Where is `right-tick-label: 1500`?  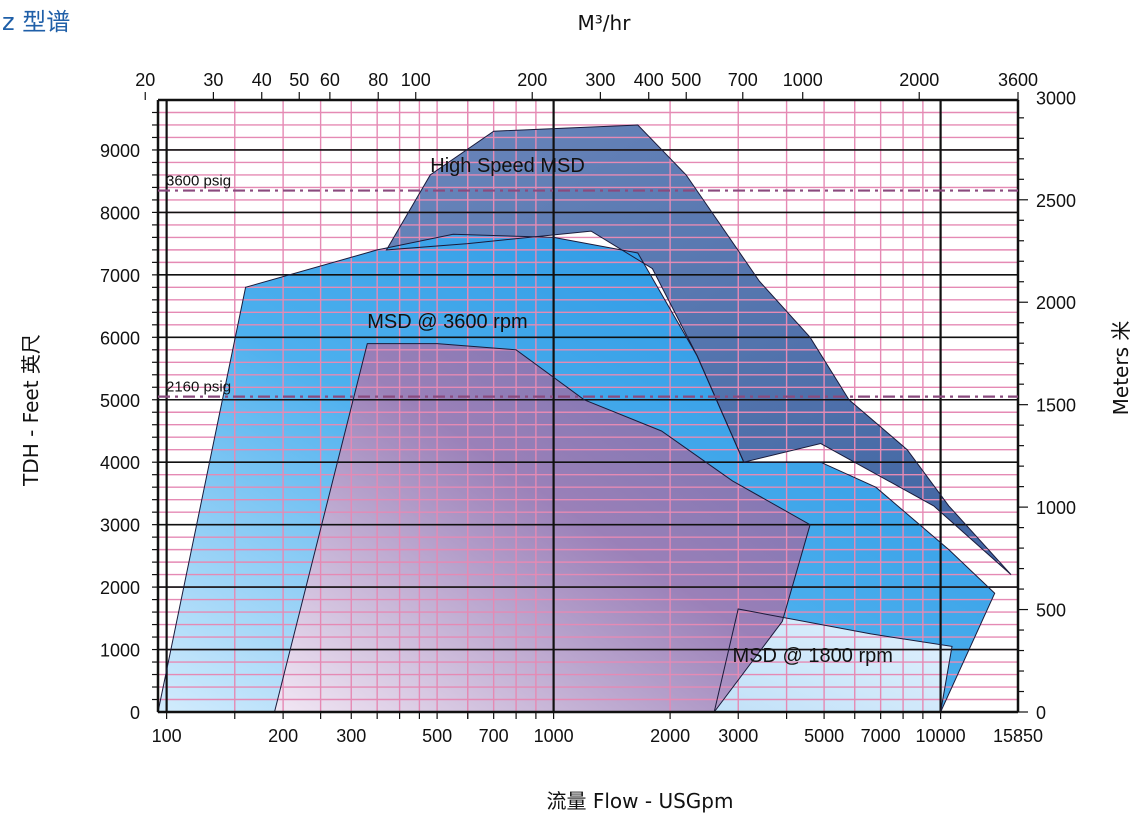
right-tick-label: 1500 is located at coordinates (1056, 406).